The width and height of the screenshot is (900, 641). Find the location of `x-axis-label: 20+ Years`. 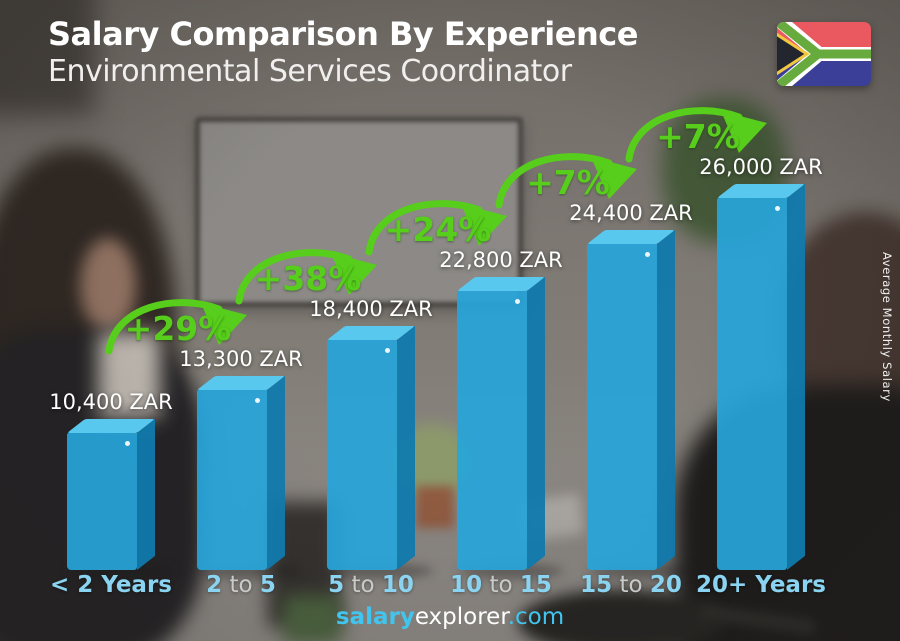

x-axis-label: 20+ Years is located at coordinates (761, 585).